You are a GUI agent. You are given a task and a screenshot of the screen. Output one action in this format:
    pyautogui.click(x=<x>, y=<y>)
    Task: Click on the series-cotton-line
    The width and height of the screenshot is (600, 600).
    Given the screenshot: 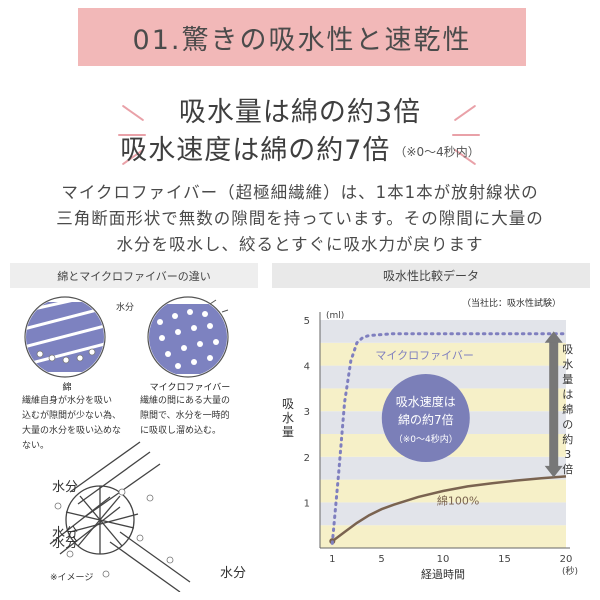 What is the action you would take?
    pyautogui.click(x=449, y=509)
    